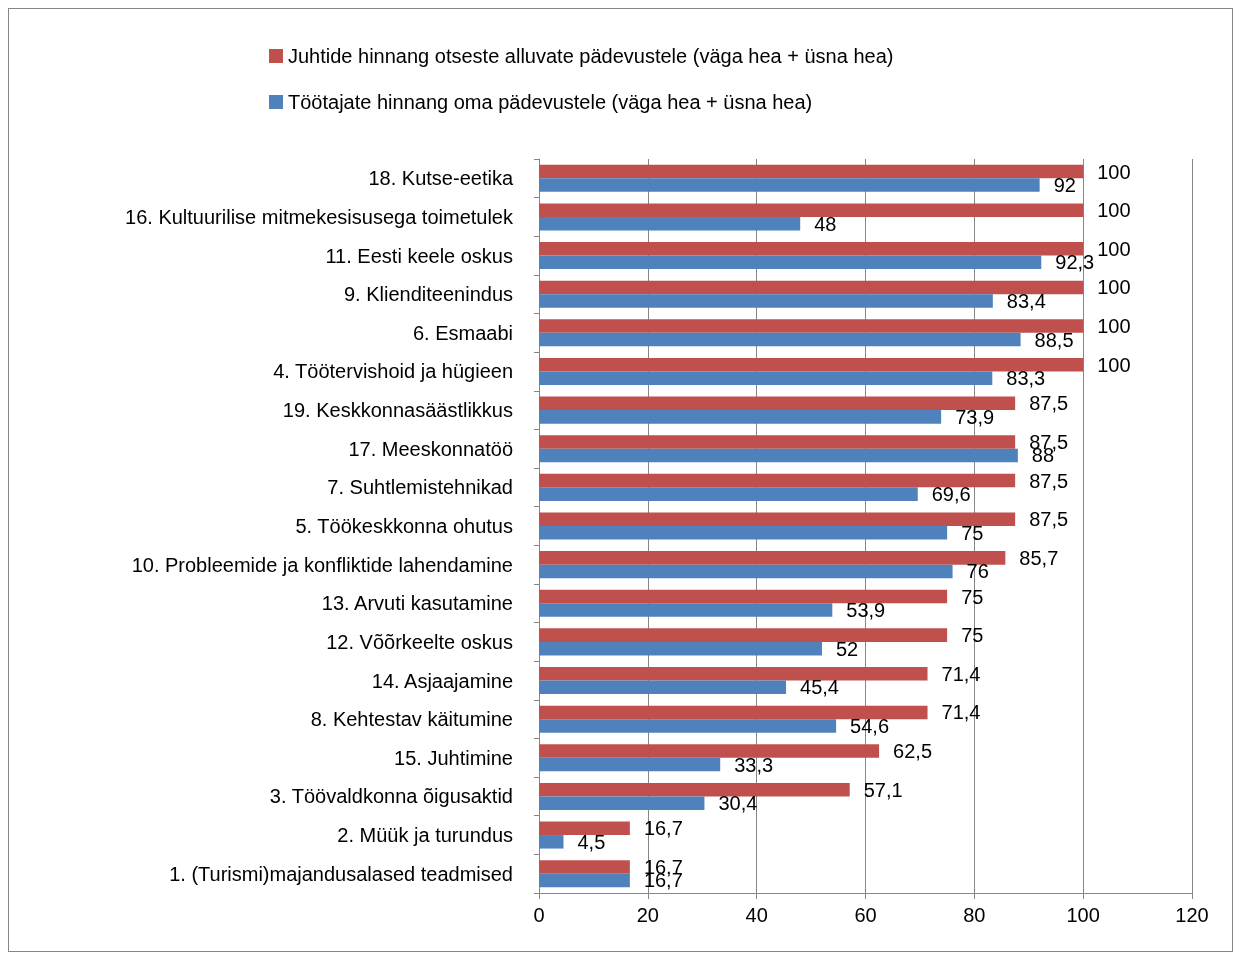  Describe the element at coordinates (754, 764) in the screenshot. I see `data-label: 33,3` at that location.